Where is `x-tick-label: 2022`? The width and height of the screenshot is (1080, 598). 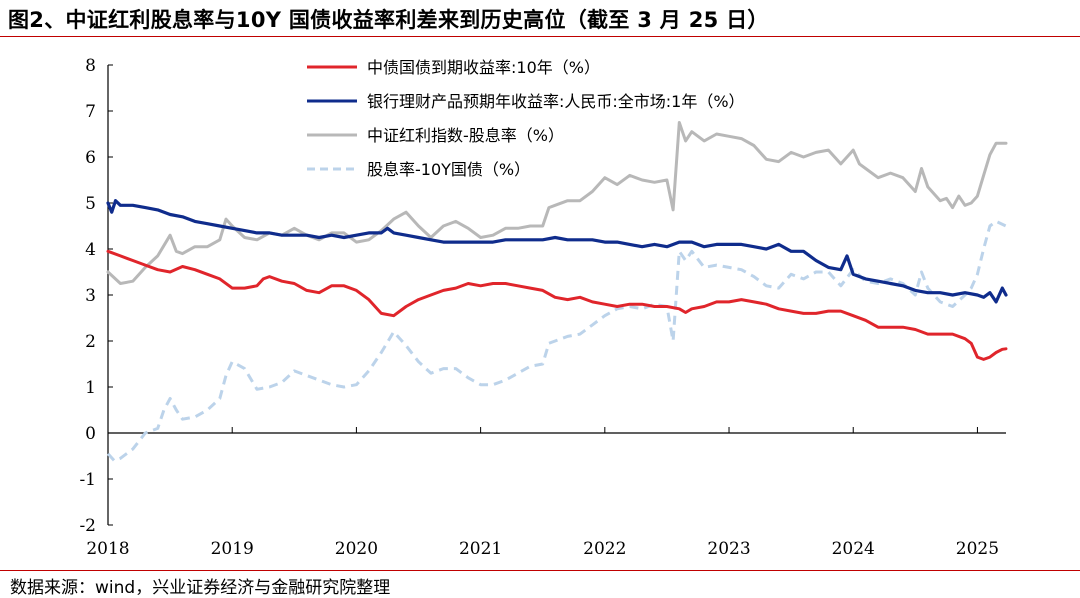
x-tick-label: 2022 is located at coordinates (604, 549).